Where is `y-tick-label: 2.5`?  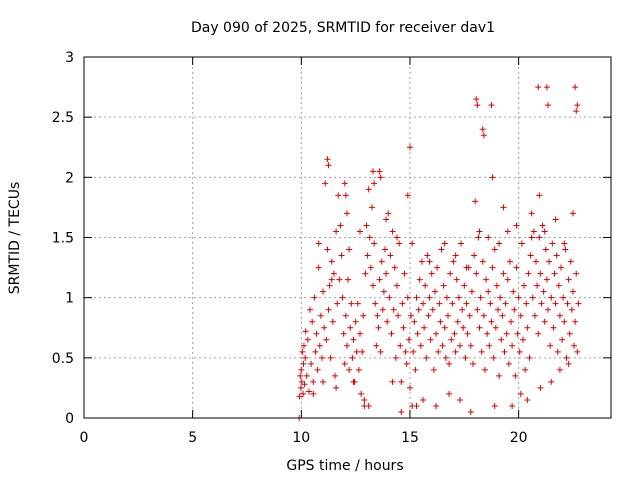 y-tick-label: 2.5 is located at coordinates (63, 118).